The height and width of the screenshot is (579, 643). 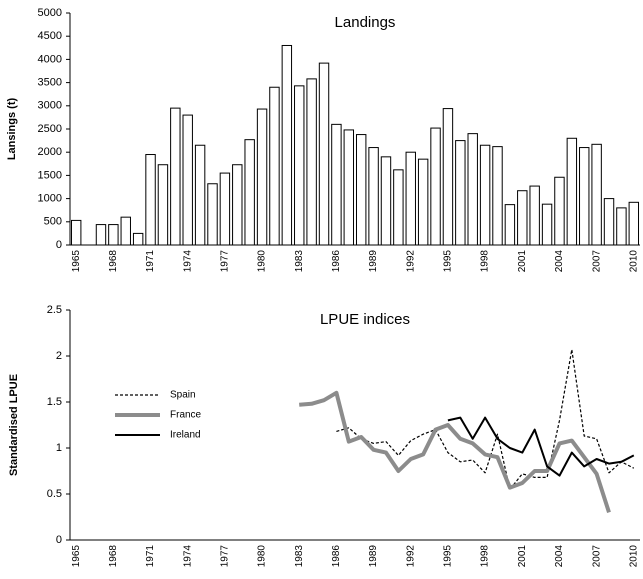 What do you see at coordinates (50, 13) in the screenshot?
I see `y-tick-label: 5000` at bounding box center [50, 13].